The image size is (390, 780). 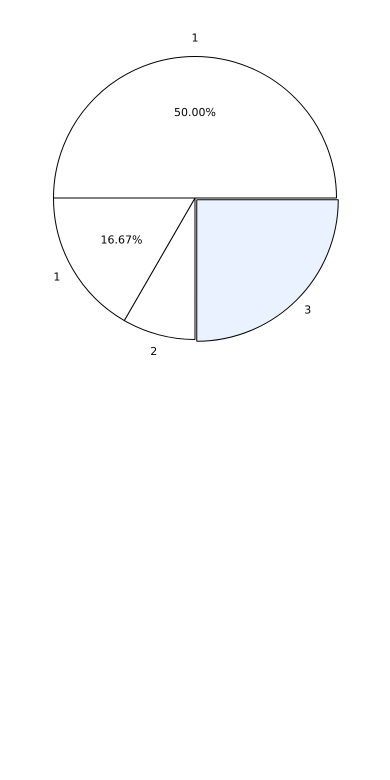 What do you see at coordinates (121, 239) in the screenshot?
I see `data-label: 16.67%` at bounding box center [121, 239].